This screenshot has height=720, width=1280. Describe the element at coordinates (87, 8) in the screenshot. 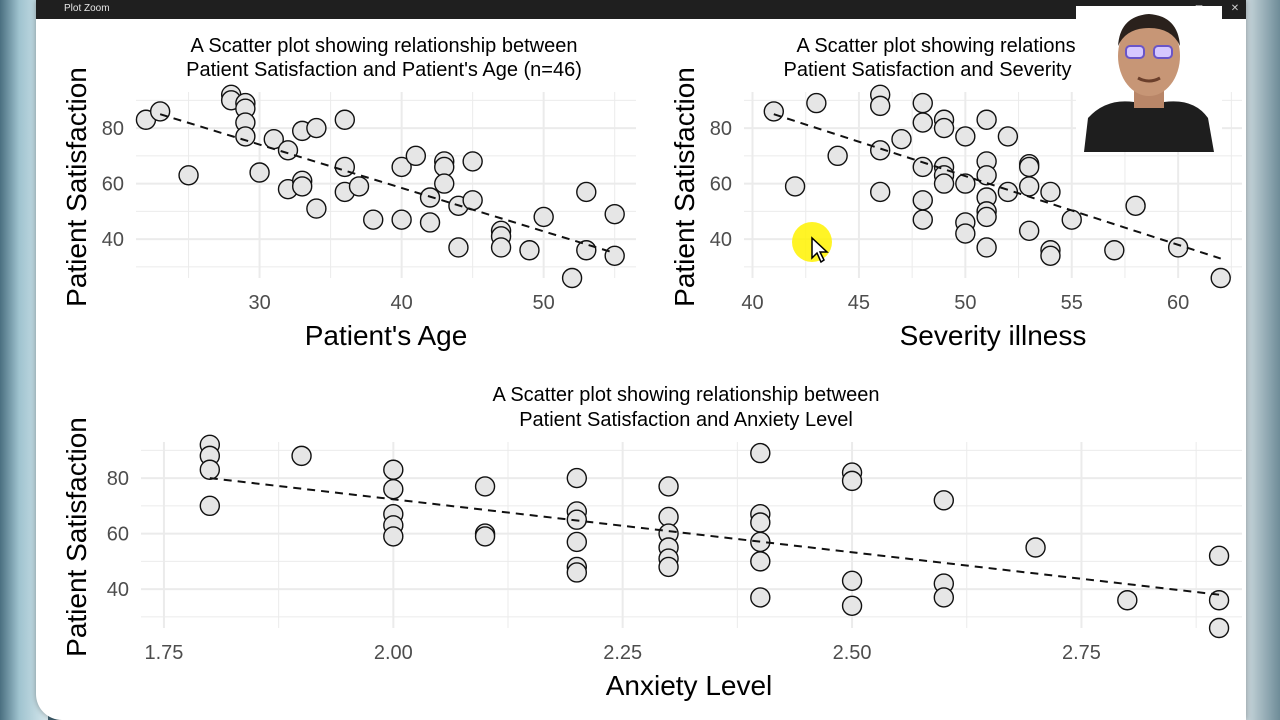

I see `window-title: Plot Zoom` at that location.